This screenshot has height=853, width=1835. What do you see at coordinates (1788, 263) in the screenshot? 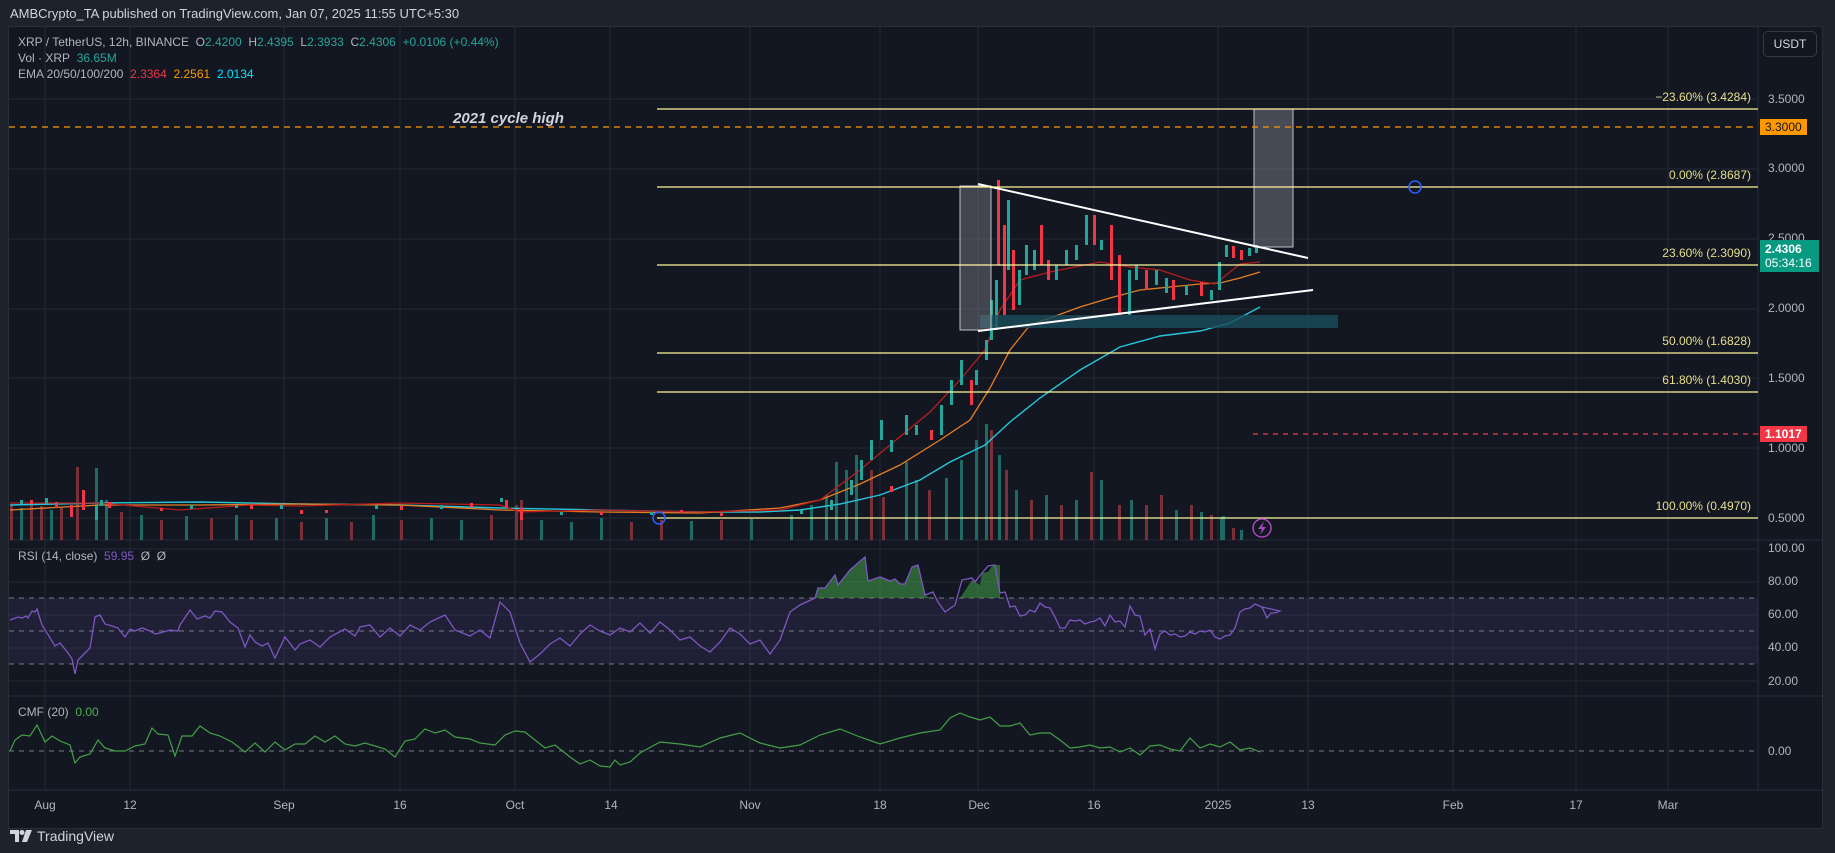
I see `bar-countdown: 05:34:16` at bounding box center [1788, 263].